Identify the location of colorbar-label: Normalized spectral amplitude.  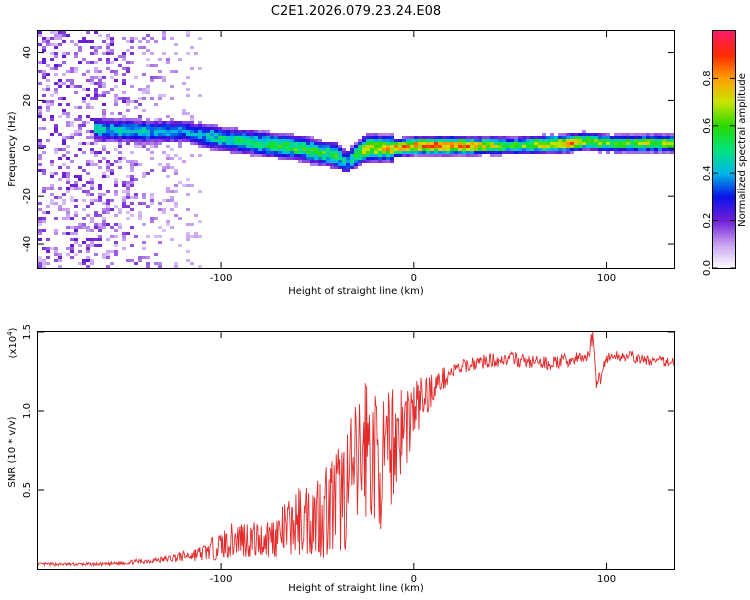
(742, 150).